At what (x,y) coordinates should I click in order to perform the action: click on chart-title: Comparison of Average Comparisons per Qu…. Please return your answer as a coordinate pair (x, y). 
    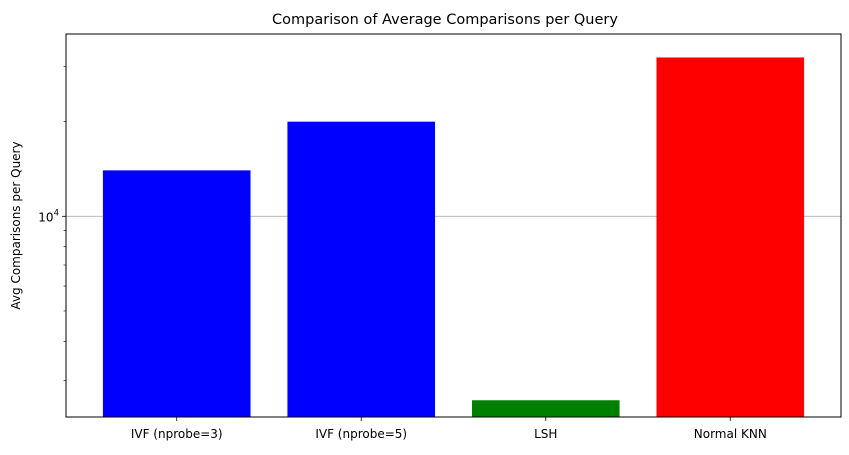
    Looking at the image, I should click on (445, 20).